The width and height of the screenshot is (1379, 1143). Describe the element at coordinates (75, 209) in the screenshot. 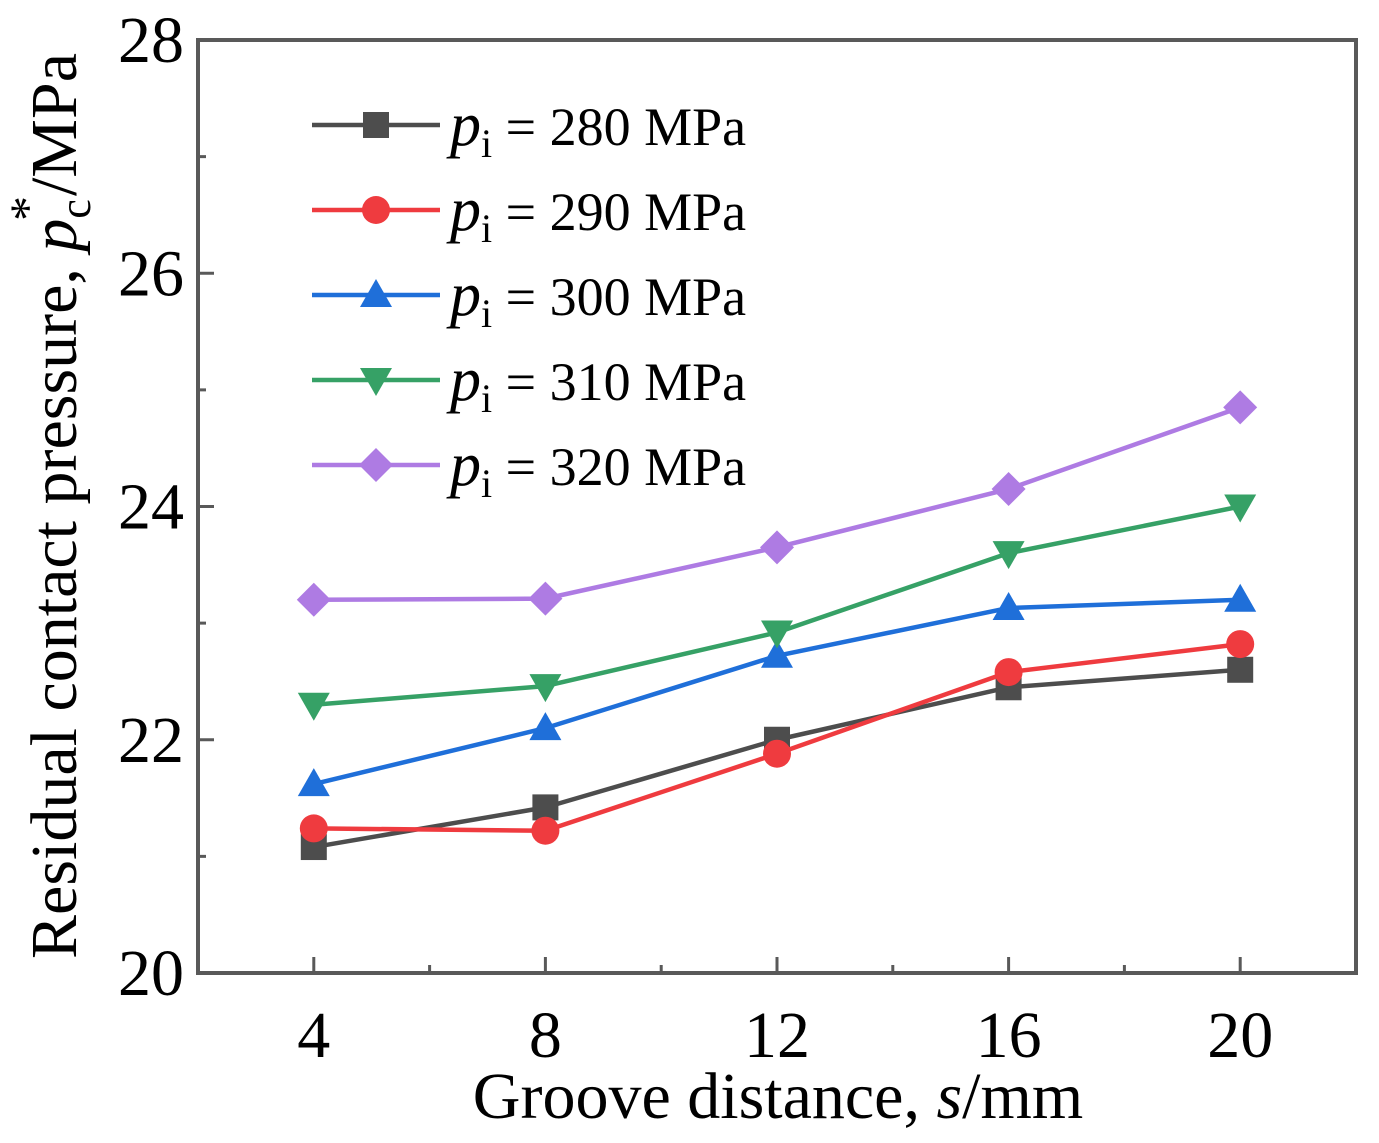

I see `y-axis-title-subscript: c` at that location.